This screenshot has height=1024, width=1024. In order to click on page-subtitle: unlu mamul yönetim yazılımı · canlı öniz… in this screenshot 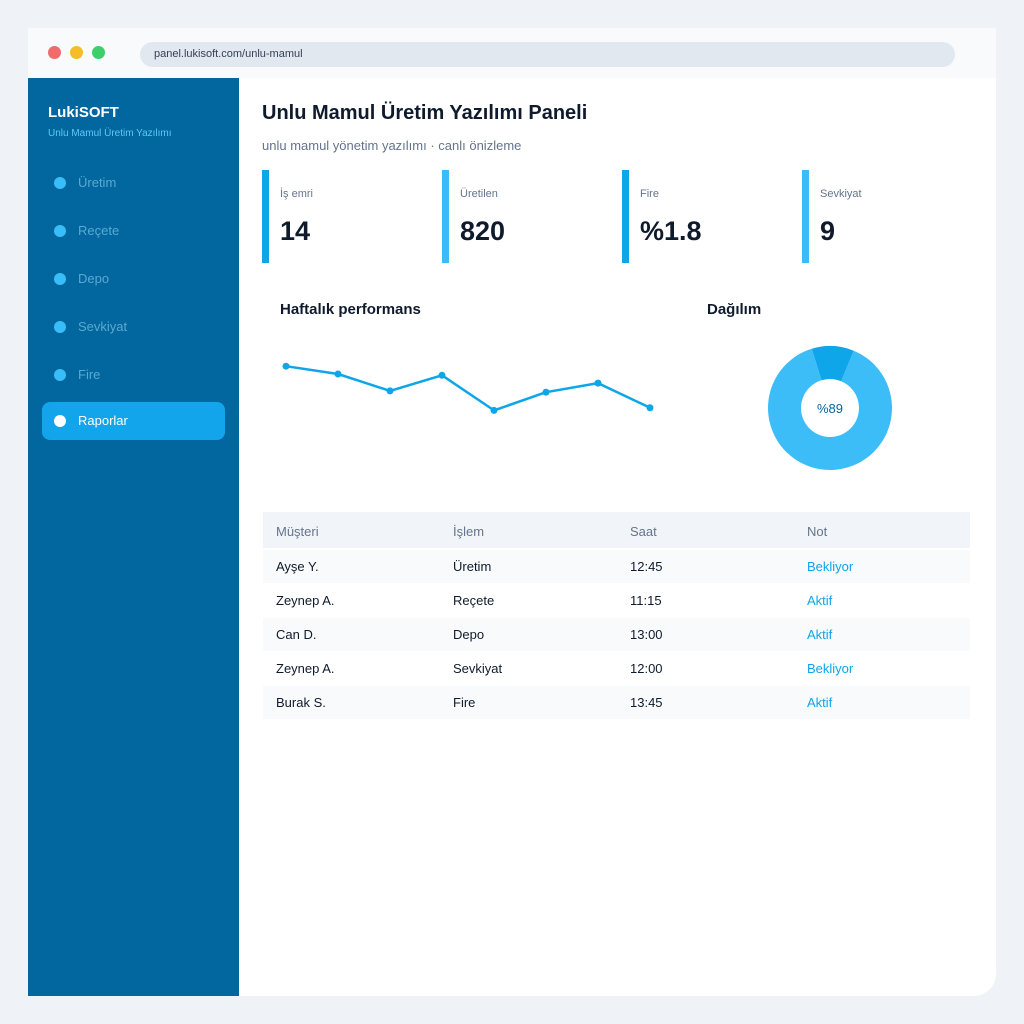, I will do `click(392, 145)`.